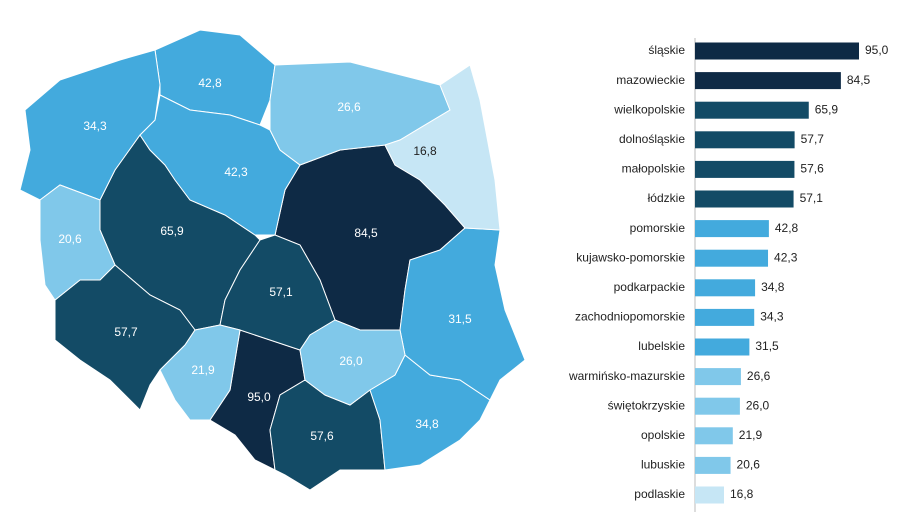 Image resolution: width=907 pixels, height=524 pixels. Describe the element at coordinates (767, 346) in the screenshot. I see `value-label: 31,5` at that location.